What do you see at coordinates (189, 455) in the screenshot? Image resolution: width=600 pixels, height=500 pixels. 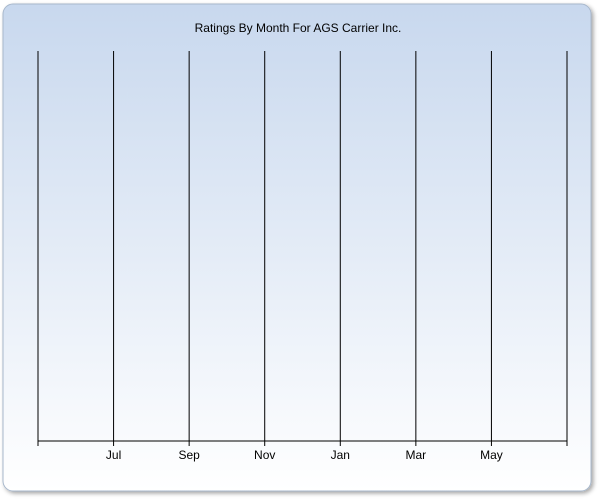 I see `x-tick-label: Sep` at bounding box center [189, 455].